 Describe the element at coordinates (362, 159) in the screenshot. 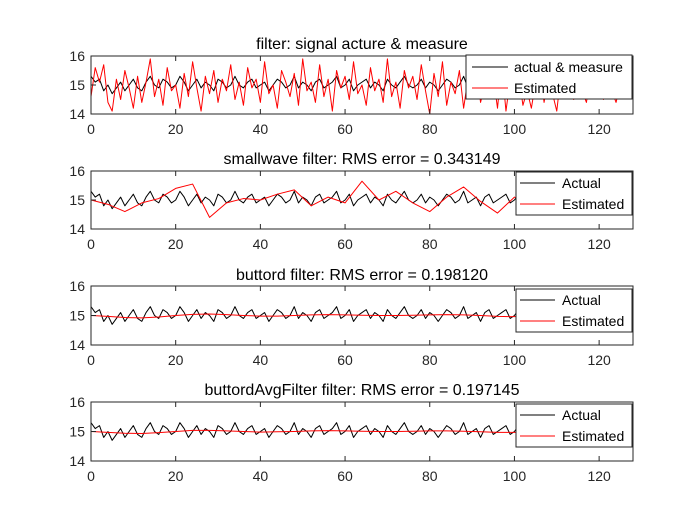

I see `subplot-title: smallwave filter: RMS error = 0.343149` at that location.